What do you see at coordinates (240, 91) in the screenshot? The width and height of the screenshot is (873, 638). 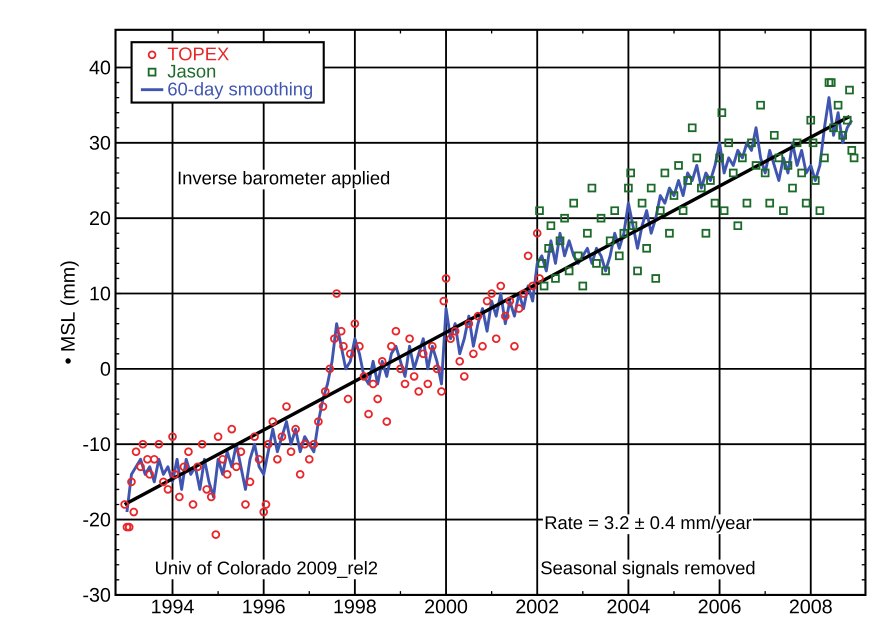 I see `legend-label: 60-day smoothing` at bounding box center [240, 91].